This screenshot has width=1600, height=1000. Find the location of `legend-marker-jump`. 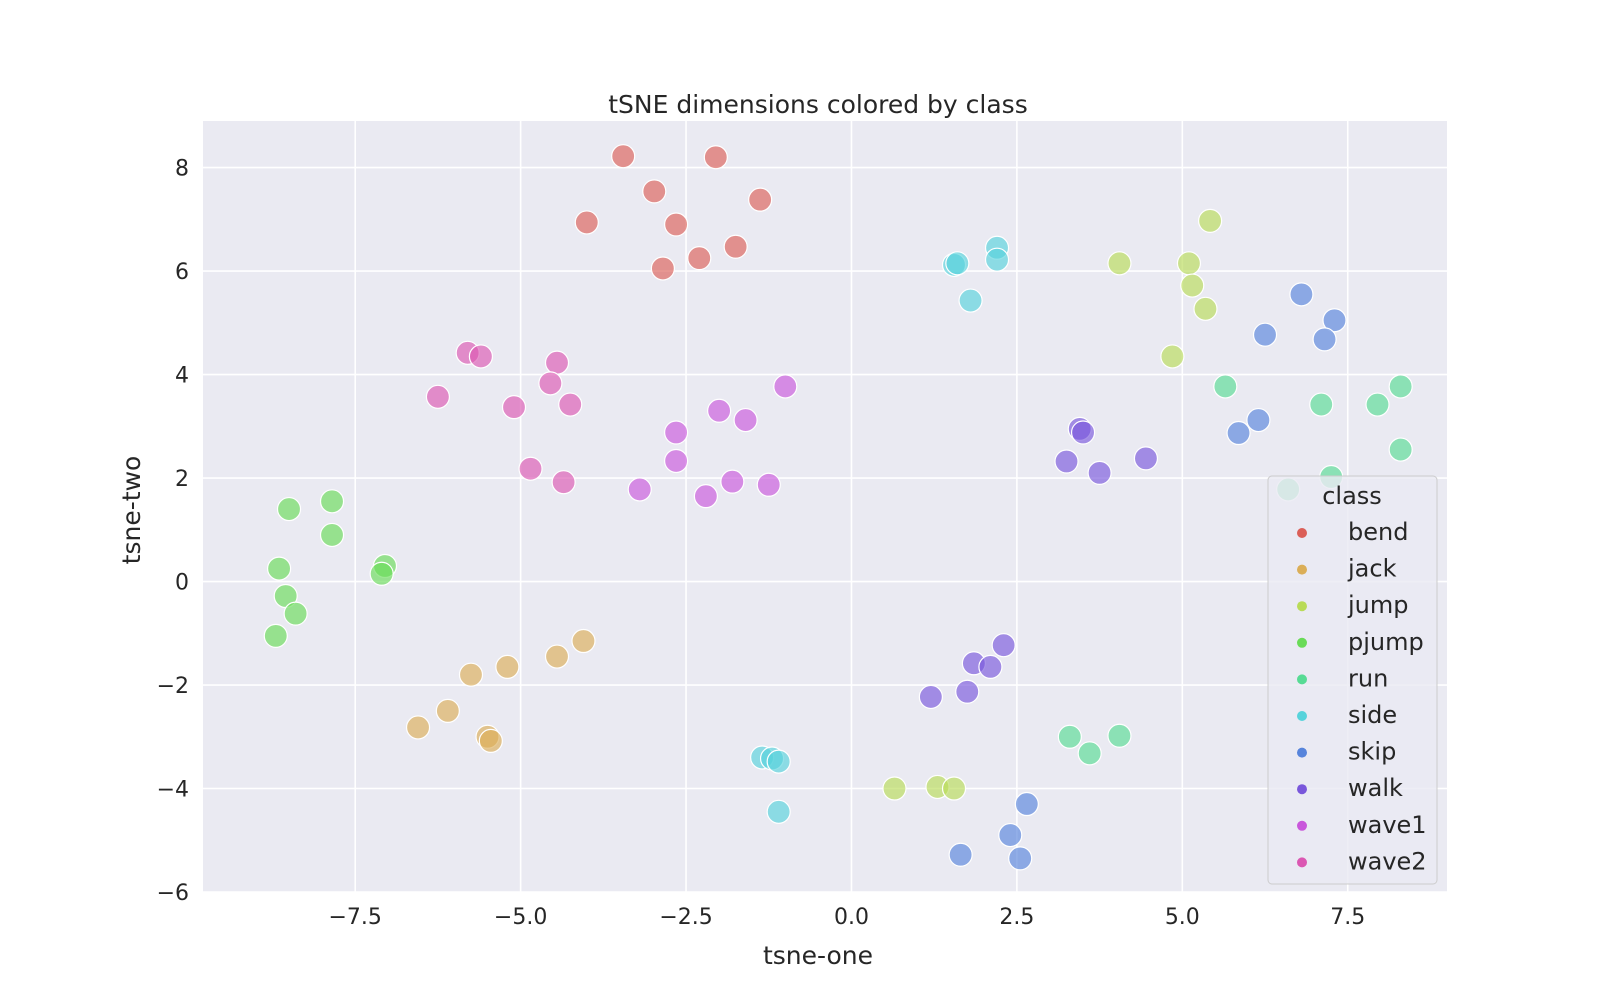

legend-marker-jump is located at coordinates (1302, 606).